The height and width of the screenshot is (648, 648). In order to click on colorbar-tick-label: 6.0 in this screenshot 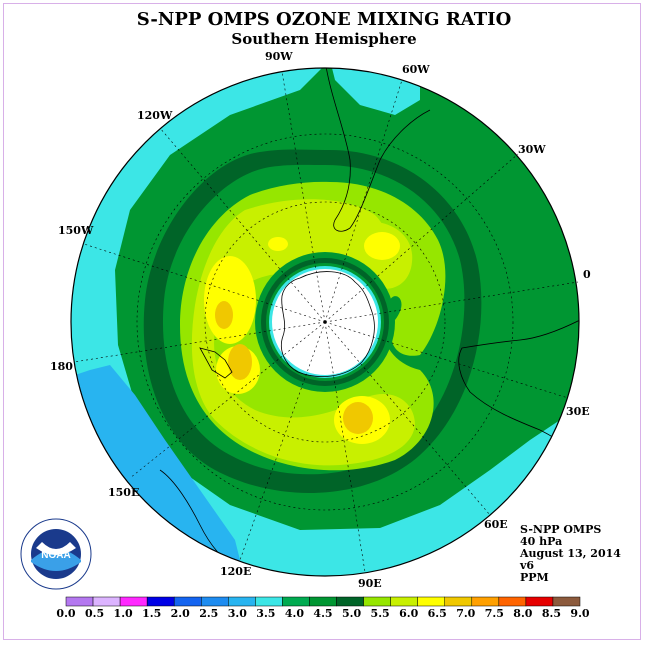, I will do `click(409, 613)`.